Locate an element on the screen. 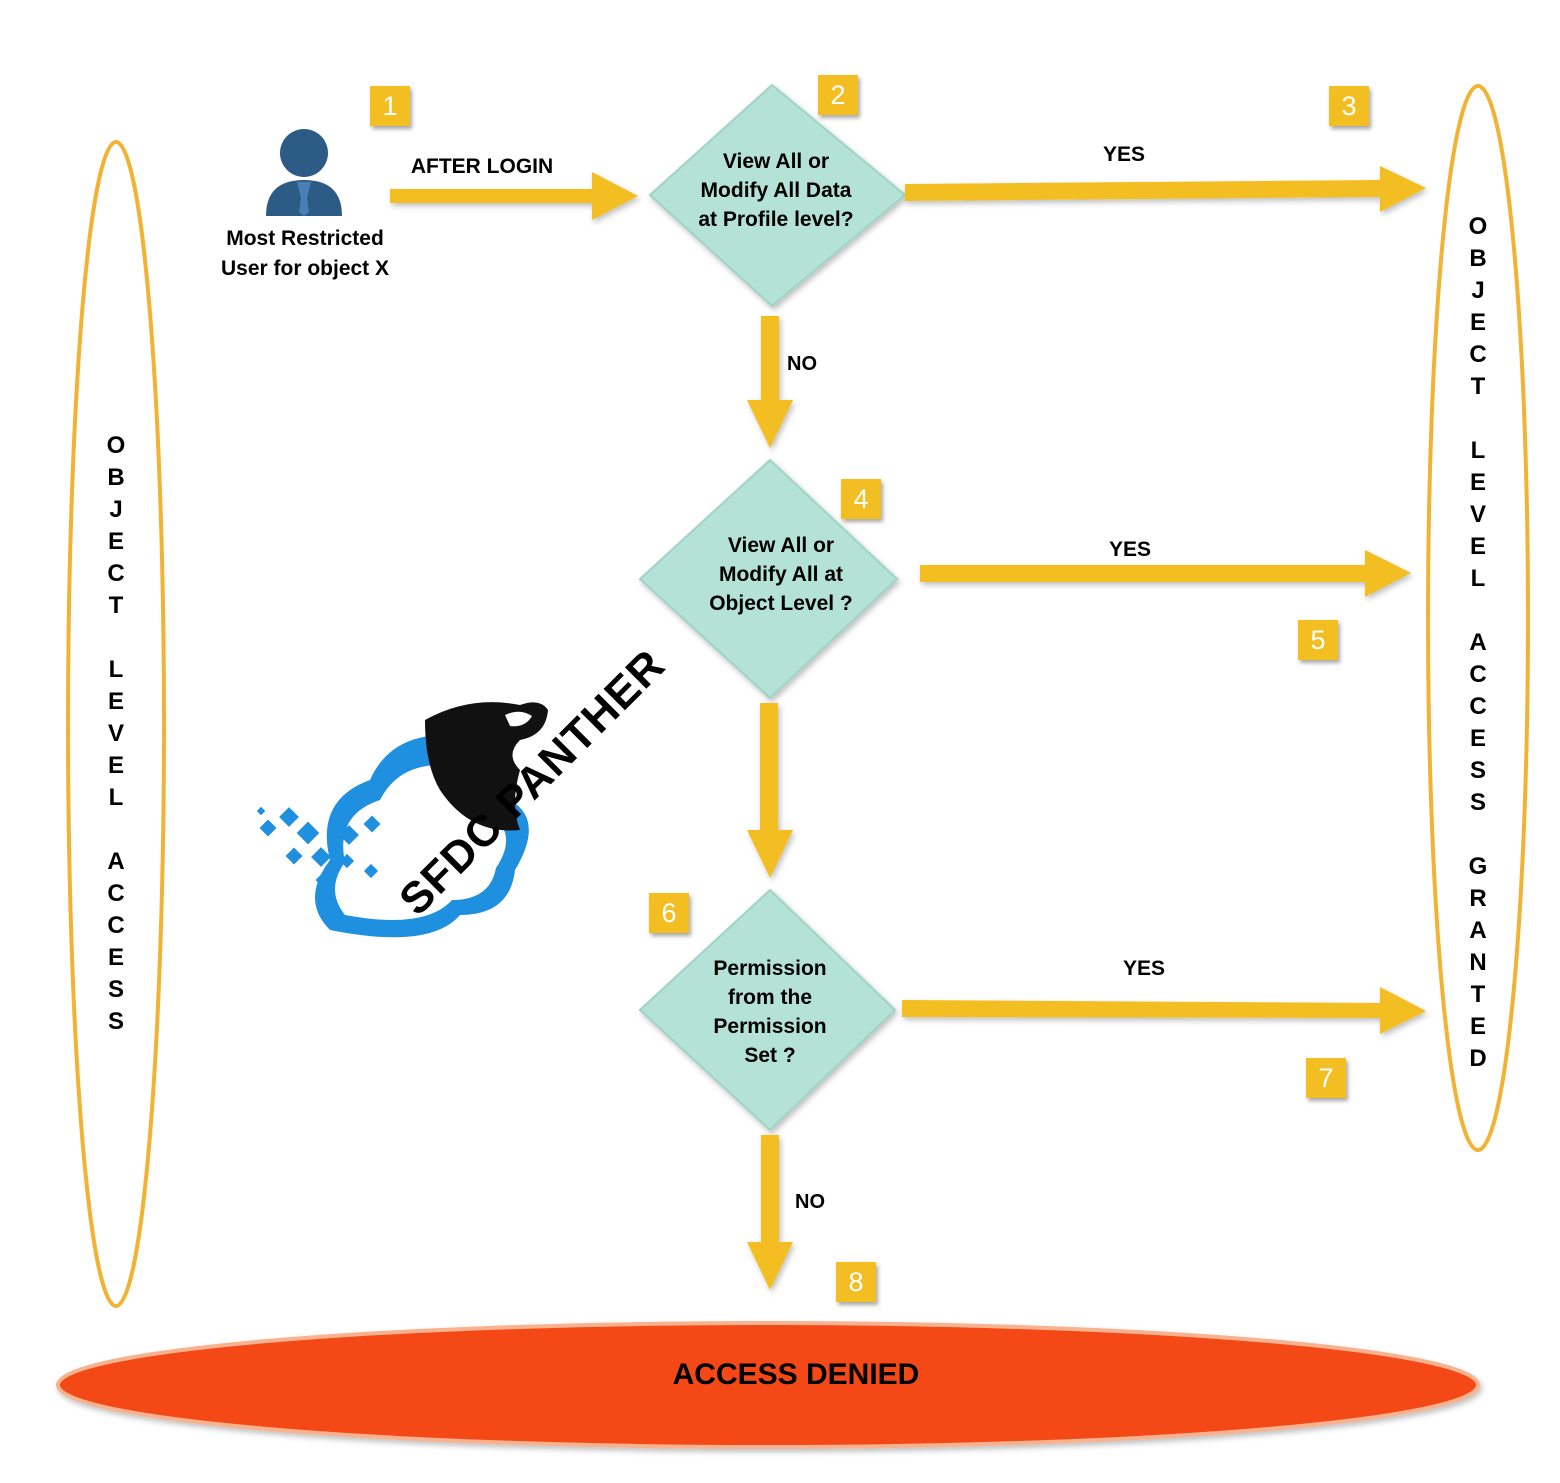 Image resolution: width=1560 pixels, height=1483 pixels. access-denied-label: ACCESS DENIED is located at coordinates (796, 1374).